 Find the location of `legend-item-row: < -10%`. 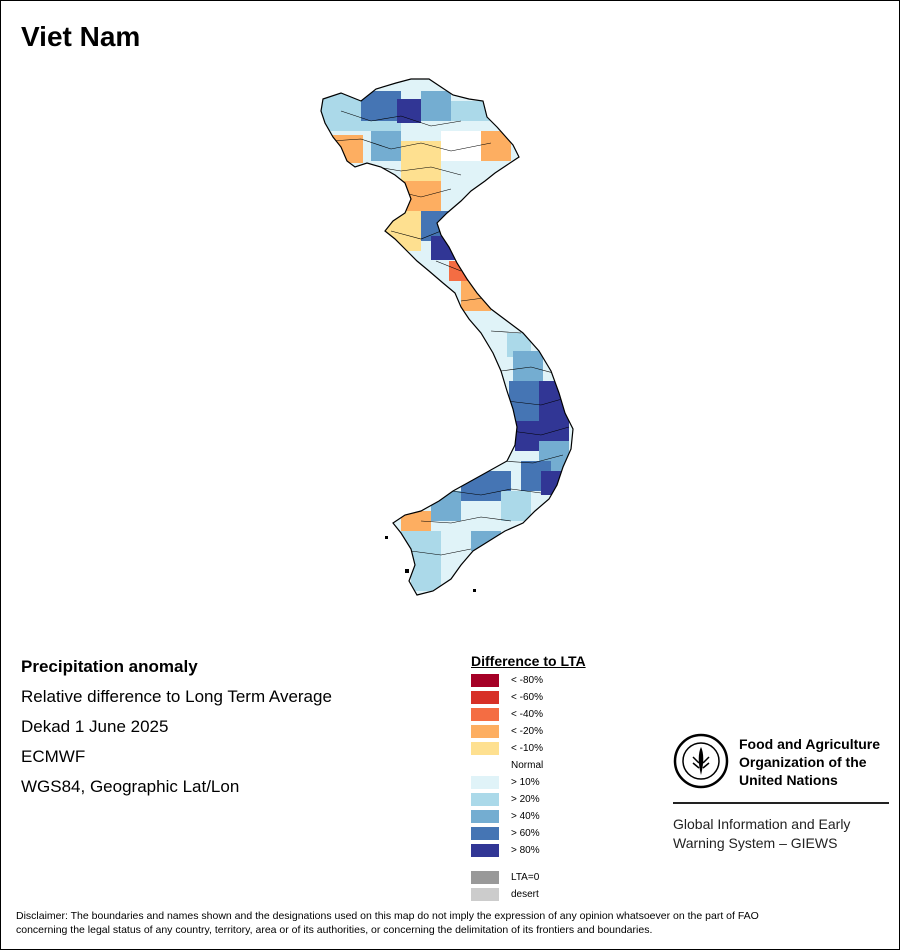

legend-item-row: < -10% is located at coordinates (528, 749).